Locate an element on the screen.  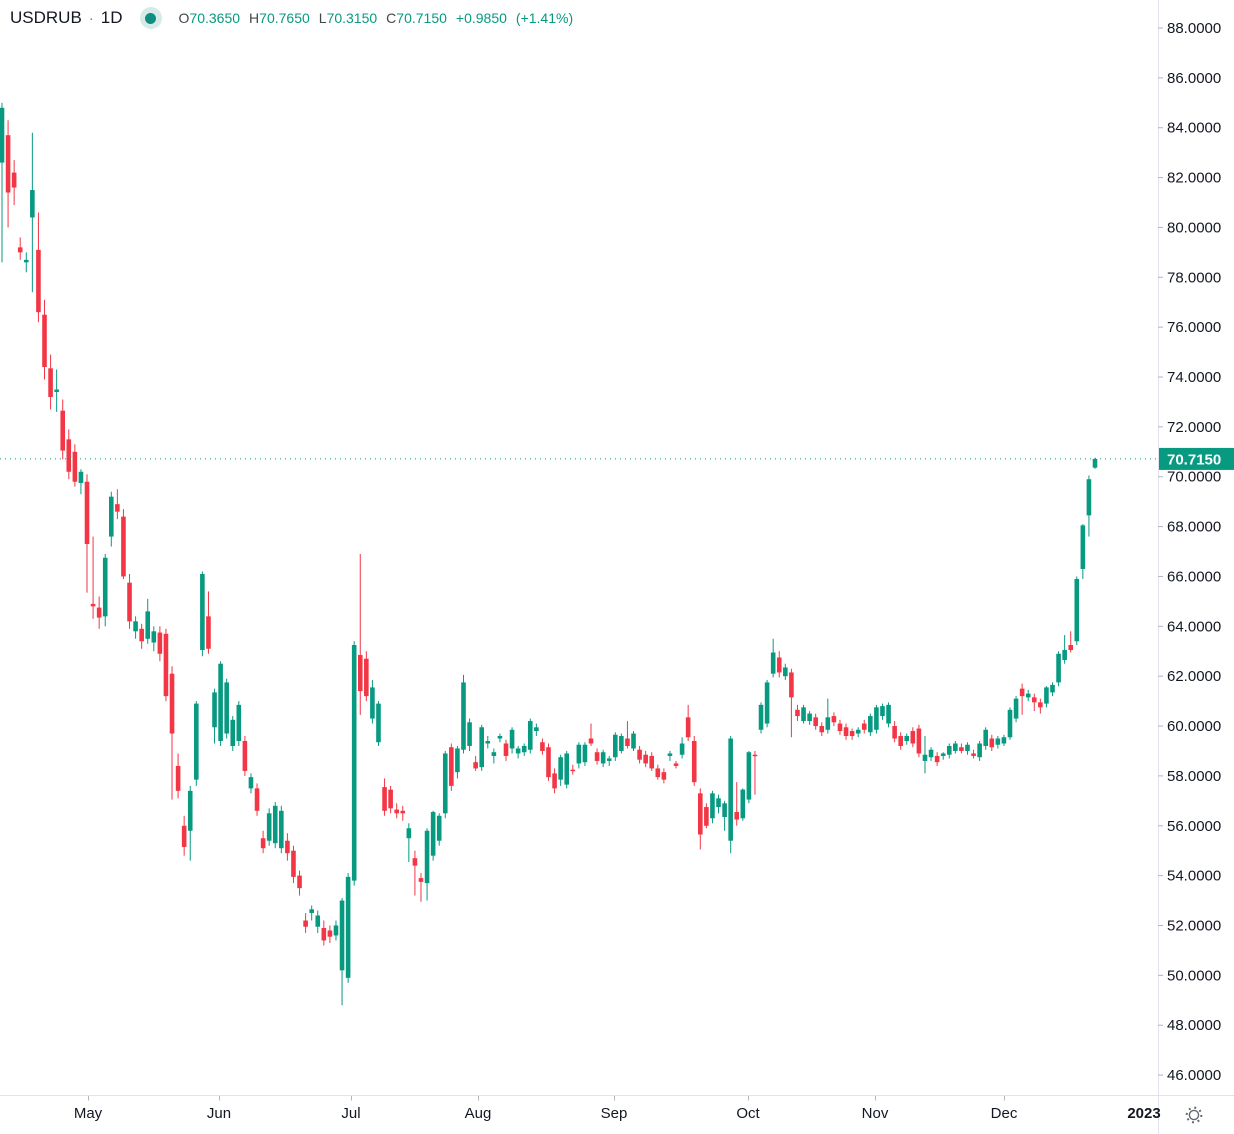
open-value: O70.3650 is located at coordinates (209, 18).